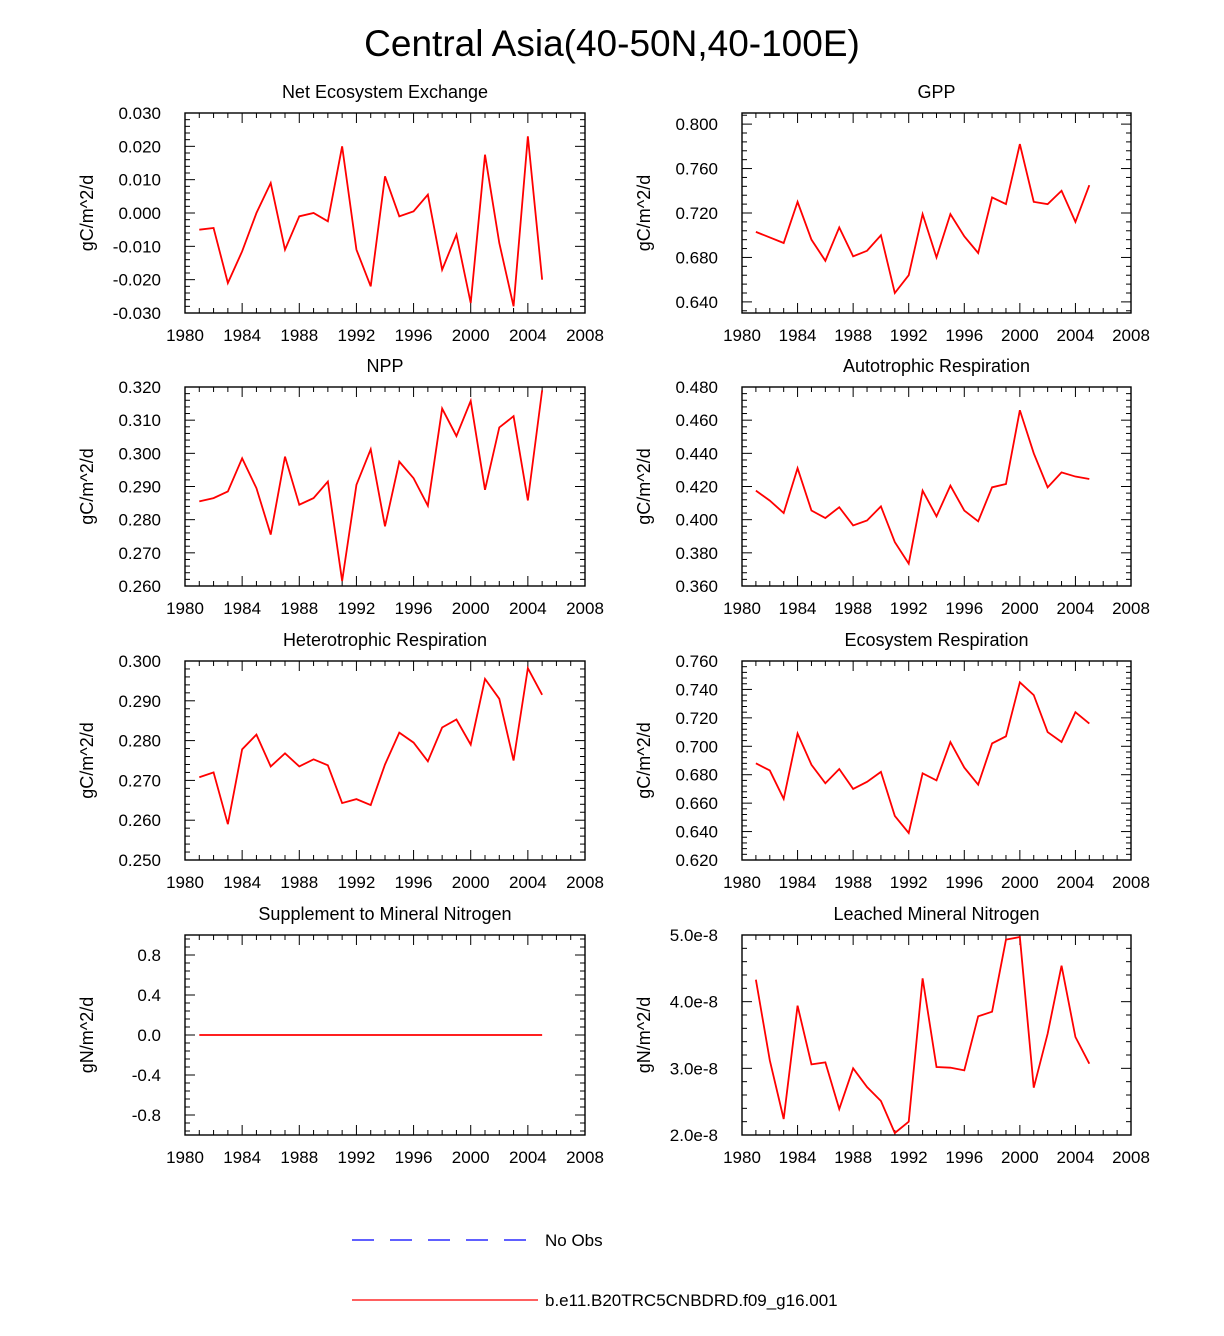  I want to click on y-tick-label: 0.310, so click(139, 420).